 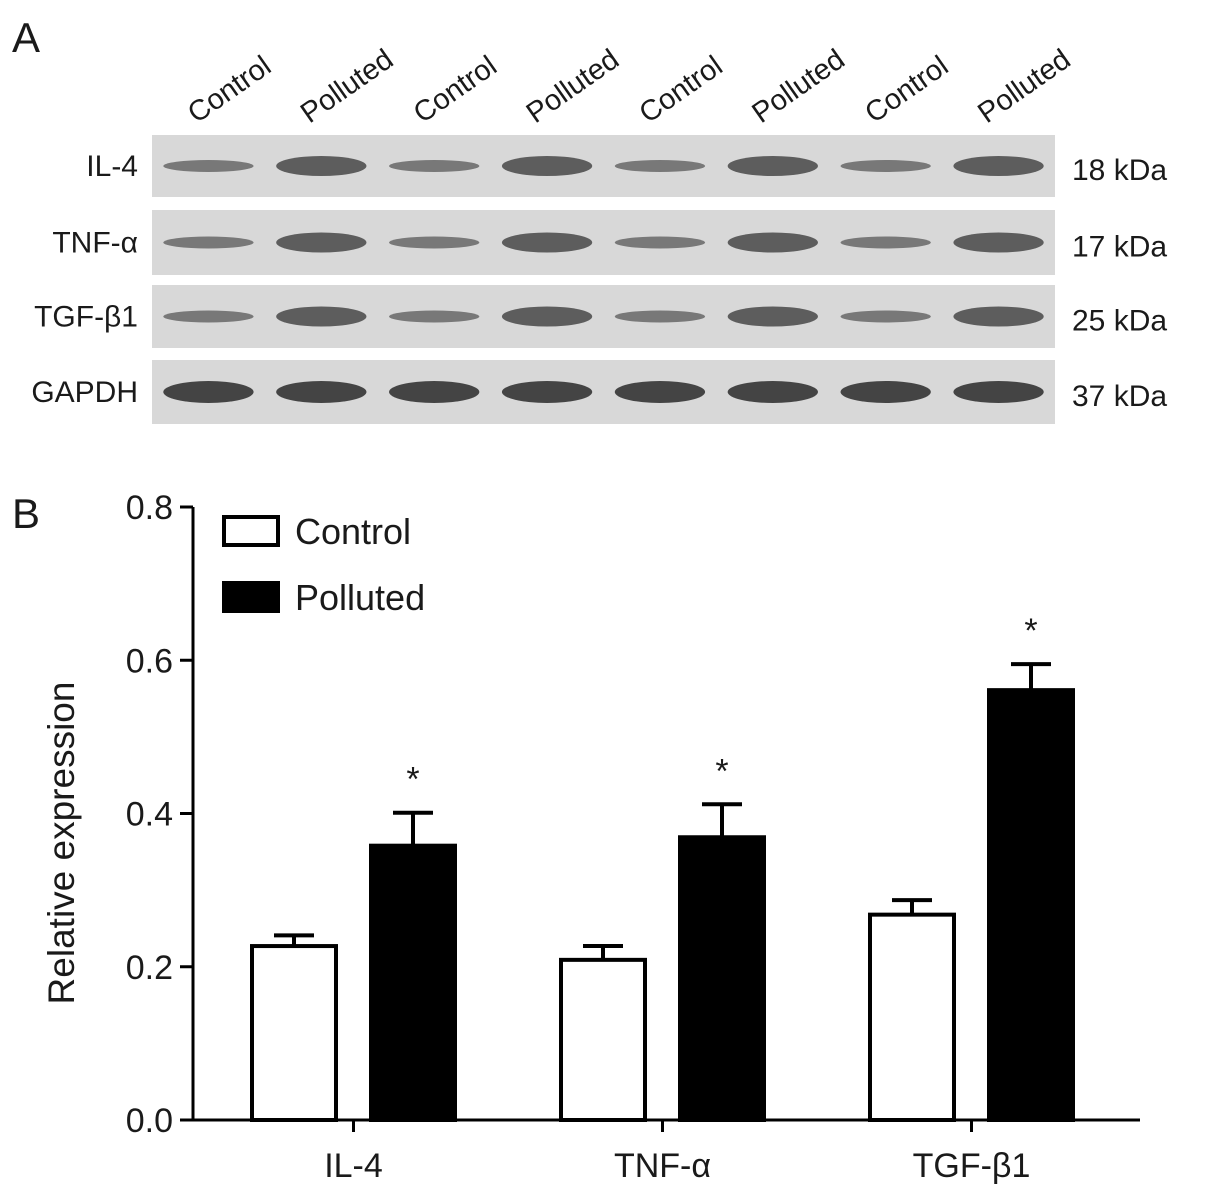 What do you see at coordinates (149, 815) in the screenshot?
I see `y-tick-label: 0.4` at bounding box center [149, 815].